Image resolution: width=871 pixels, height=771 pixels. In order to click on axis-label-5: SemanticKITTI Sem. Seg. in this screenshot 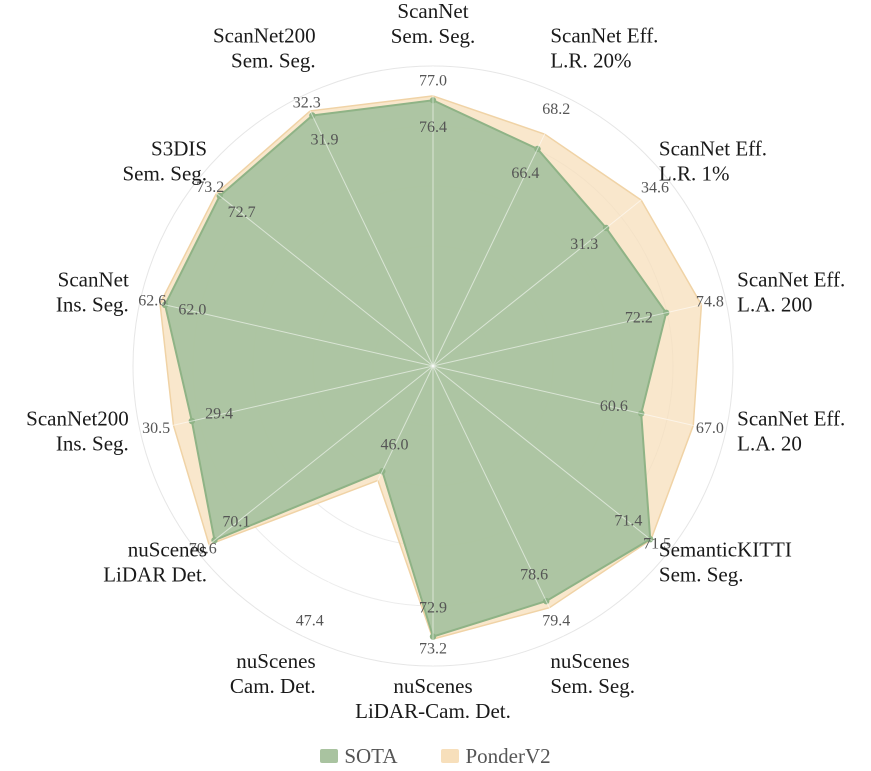, I will do `click(725, 562)`.